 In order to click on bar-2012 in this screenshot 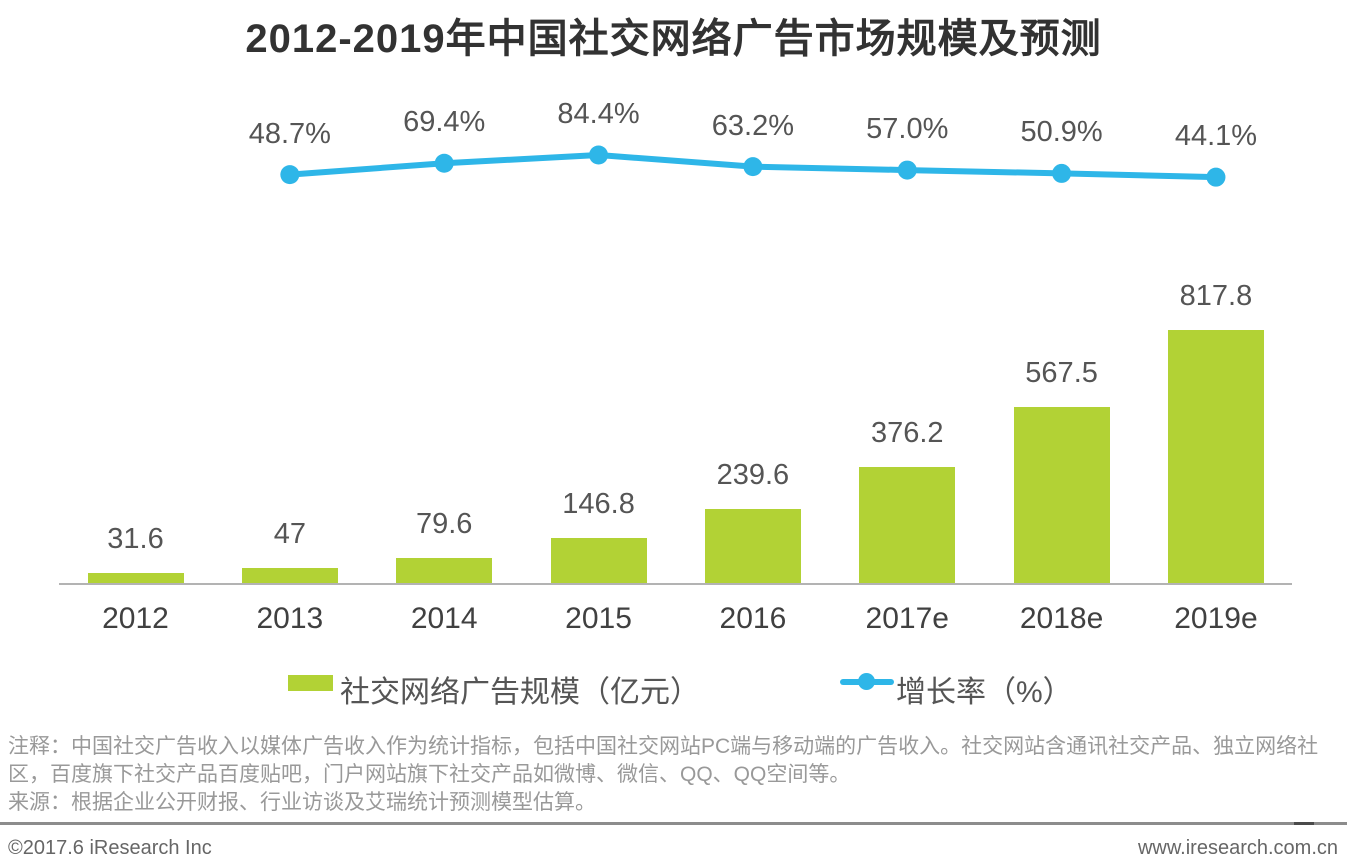, I will do `click(135, 578)`.